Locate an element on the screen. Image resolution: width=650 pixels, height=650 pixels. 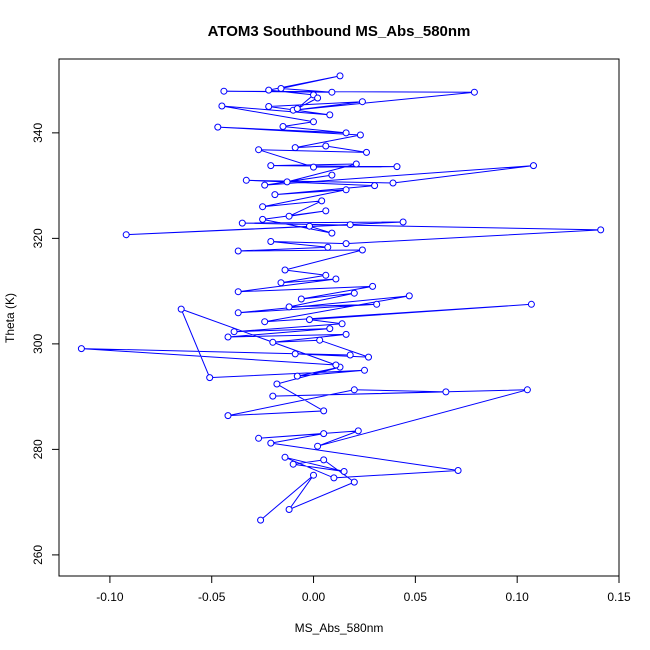
y-axis-label: Theta (K) is located at coordinates (10, 318).